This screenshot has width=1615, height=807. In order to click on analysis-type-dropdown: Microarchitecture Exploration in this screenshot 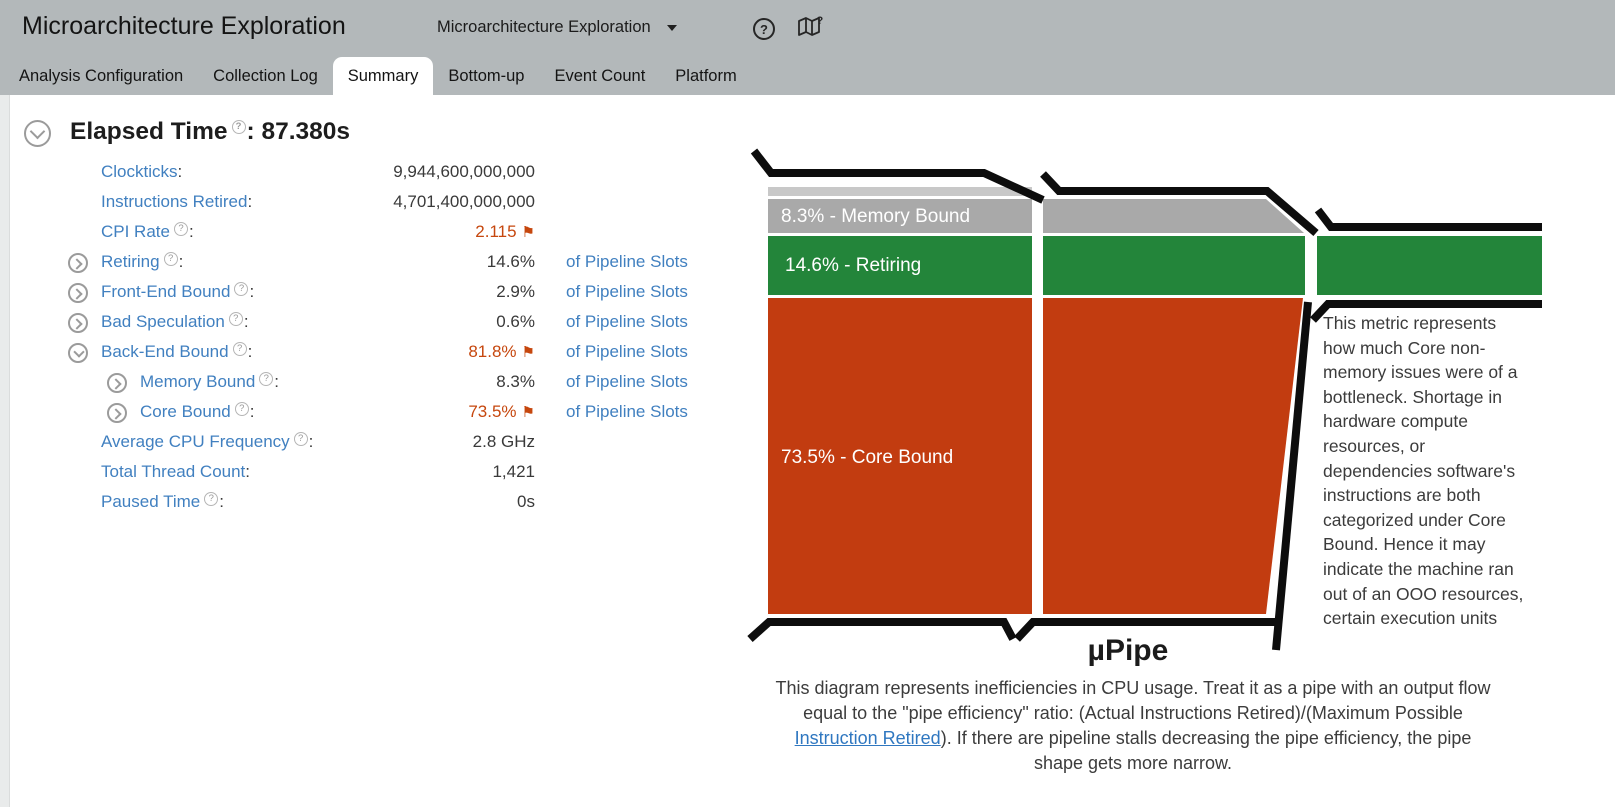, I will do `click(557, 27)`.